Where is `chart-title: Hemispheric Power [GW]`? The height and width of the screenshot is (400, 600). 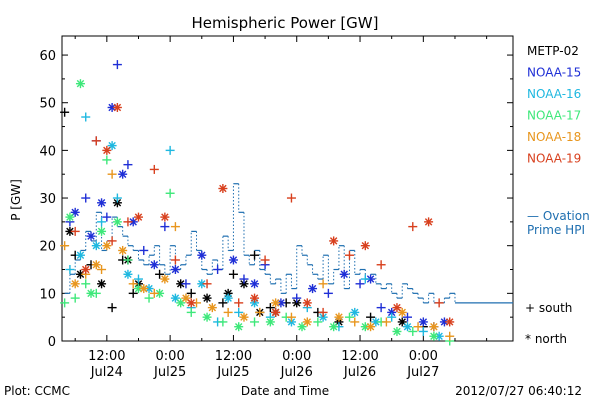 chart-title: Hemispheric Power [GW] is located at coordinates (285, 23).